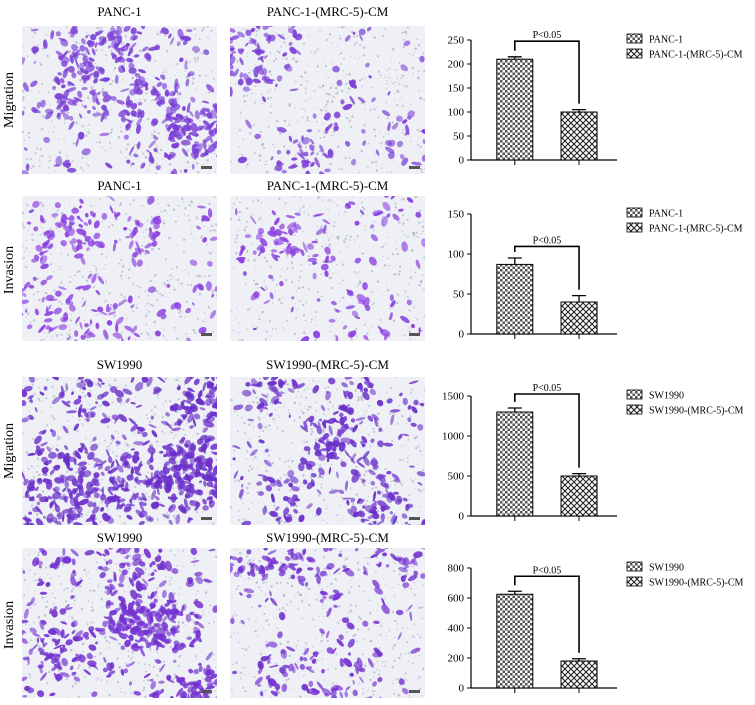 The height and width of the screenshot is (705, 755). I want to click on micrograph-sw1990-invasion-cm, so click(327, 623).